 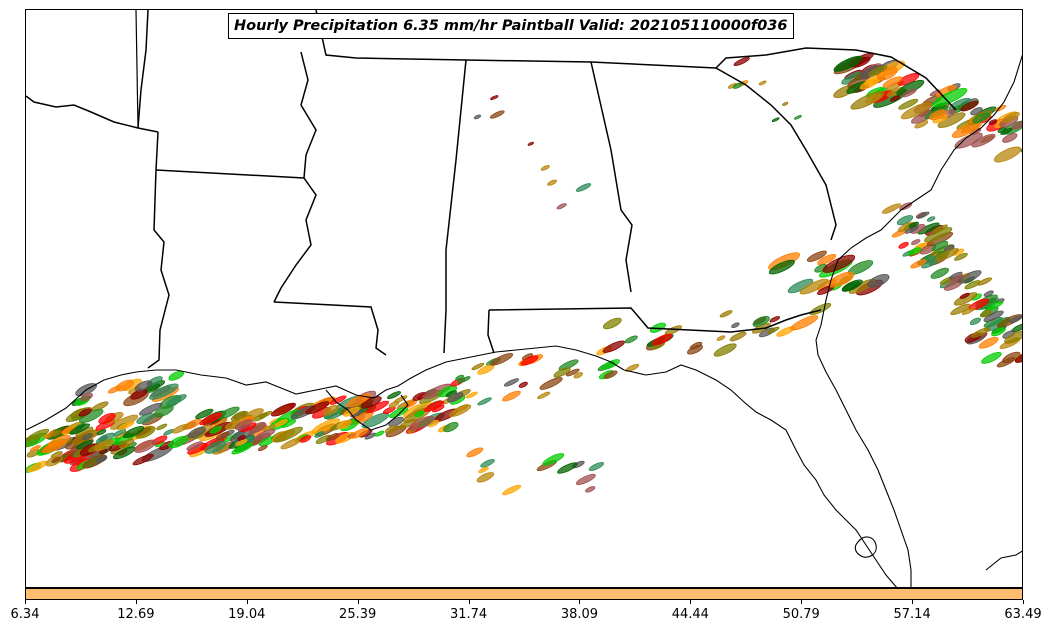 I want to click on al-fl-ga-fl-border, so click(x=655, y=320).